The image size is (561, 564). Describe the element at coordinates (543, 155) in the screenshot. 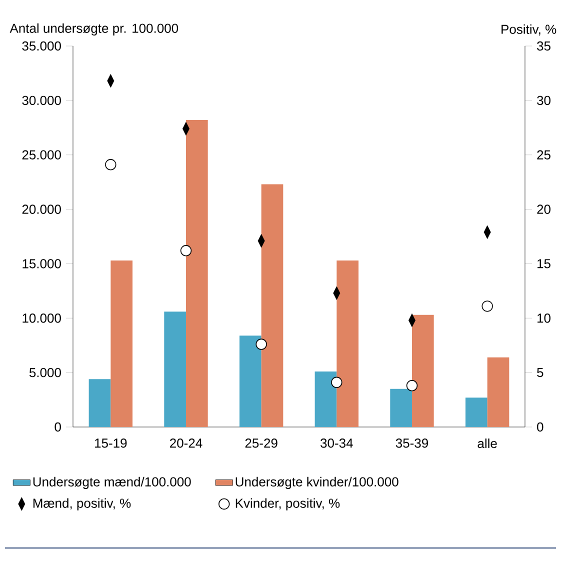

I see `y2-tick-label: 25` at that location.